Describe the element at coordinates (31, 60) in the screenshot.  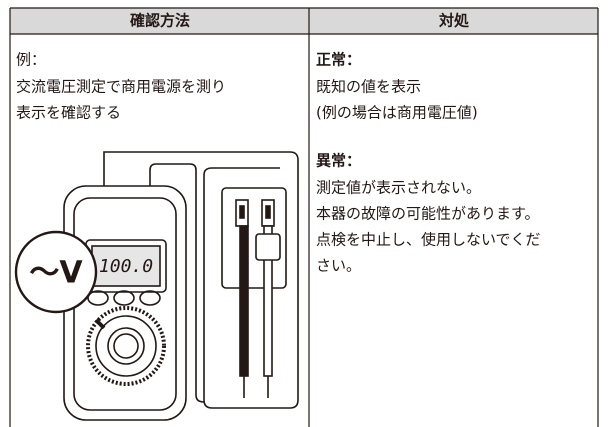
I see `text-line: 例：` at that location.